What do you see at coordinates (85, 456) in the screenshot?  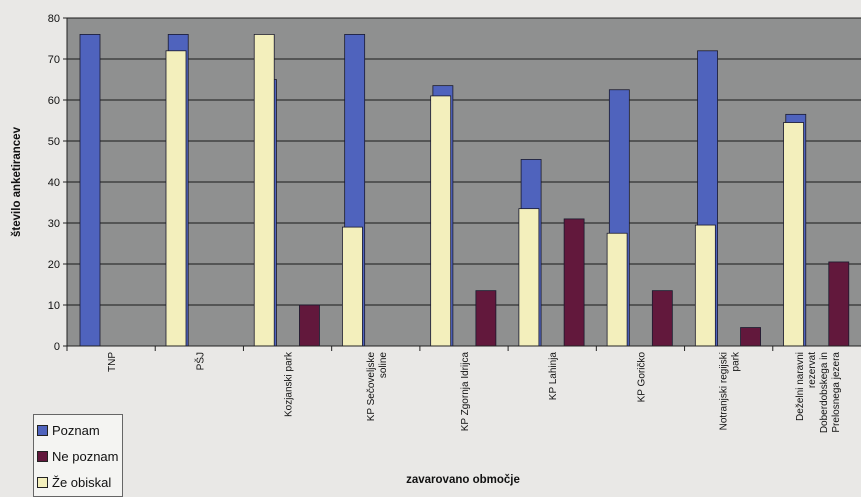 I see `legend-label: Ne poznam` at bounding box center [85, 456].